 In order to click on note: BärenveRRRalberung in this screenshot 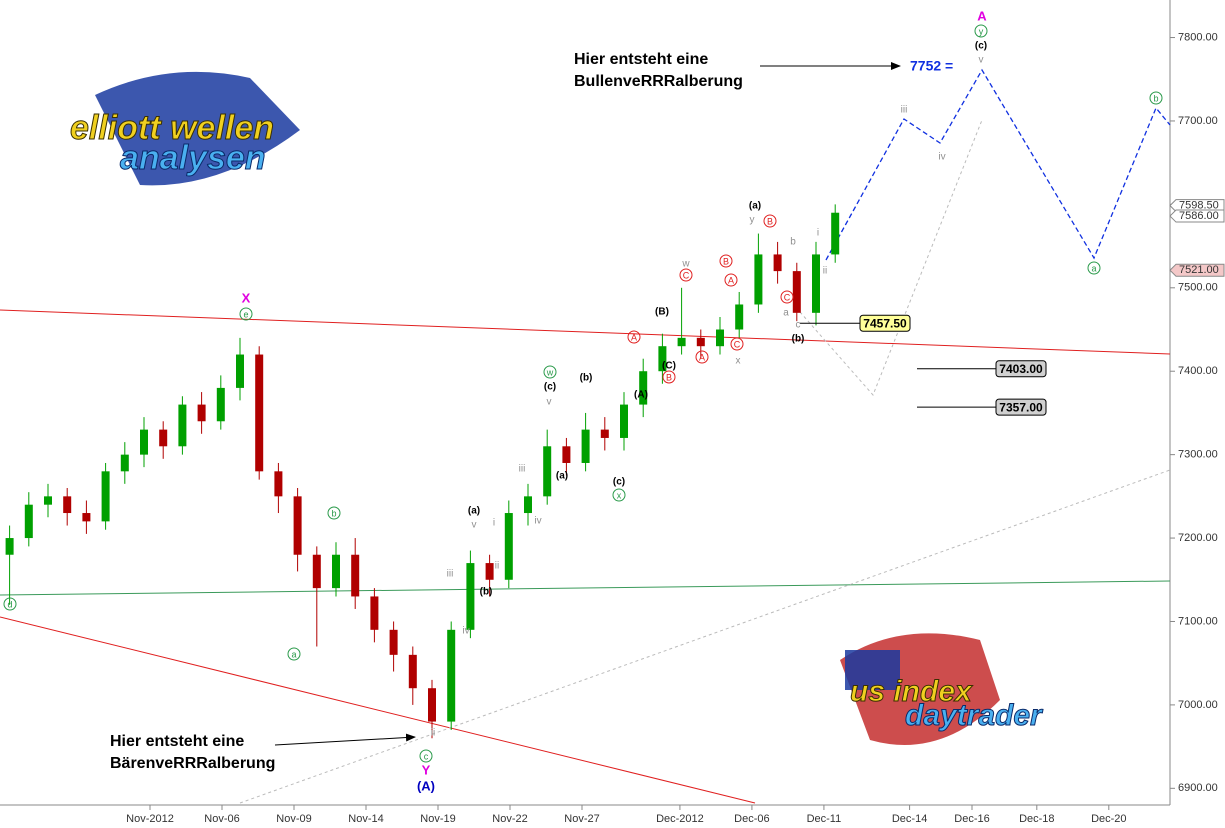, I will do `click(192, 763)`.